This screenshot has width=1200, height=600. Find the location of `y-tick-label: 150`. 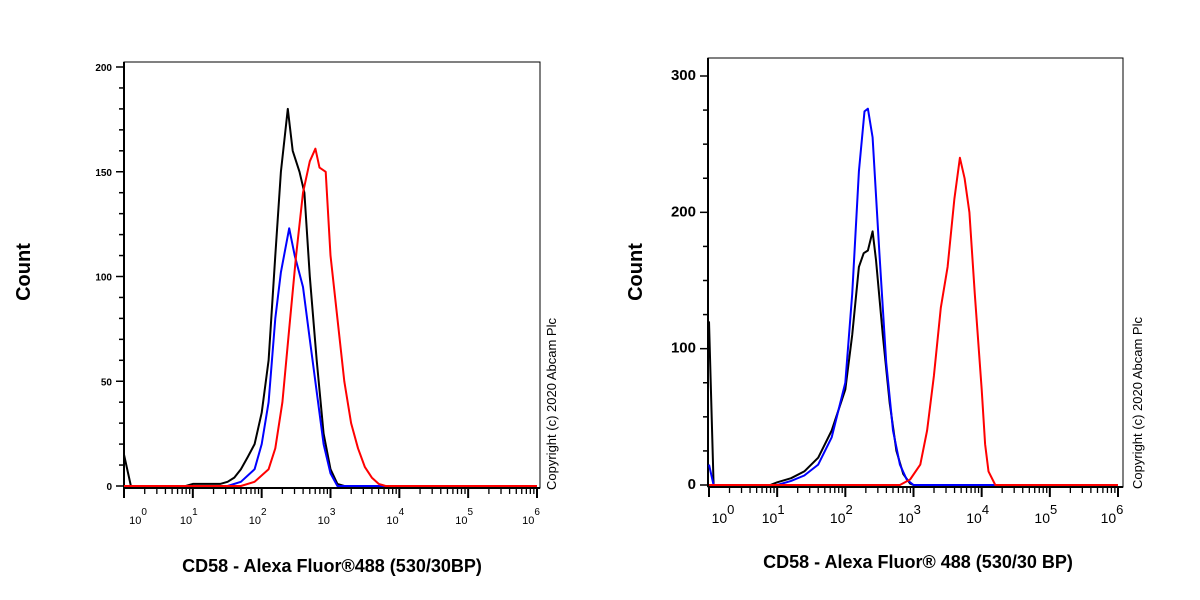

y-tick-label: 150 is located at coordinates (103, 173).